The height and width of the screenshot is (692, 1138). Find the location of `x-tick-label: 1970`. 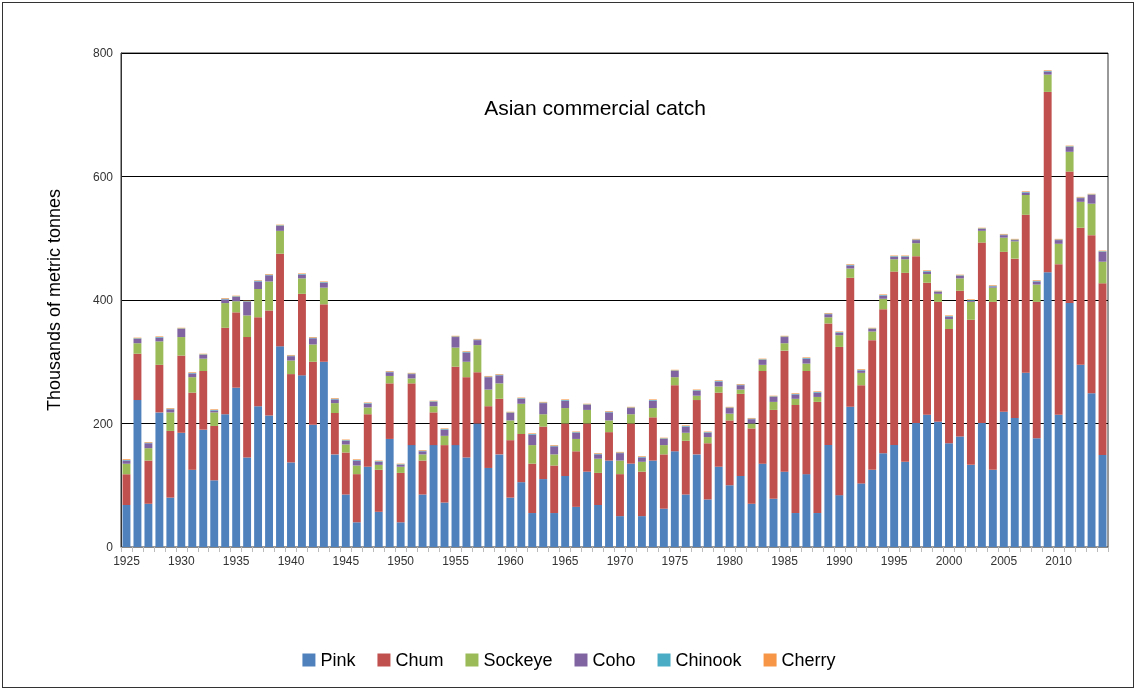

x-tick-label: 1970 is located at coordinates (620, 561).